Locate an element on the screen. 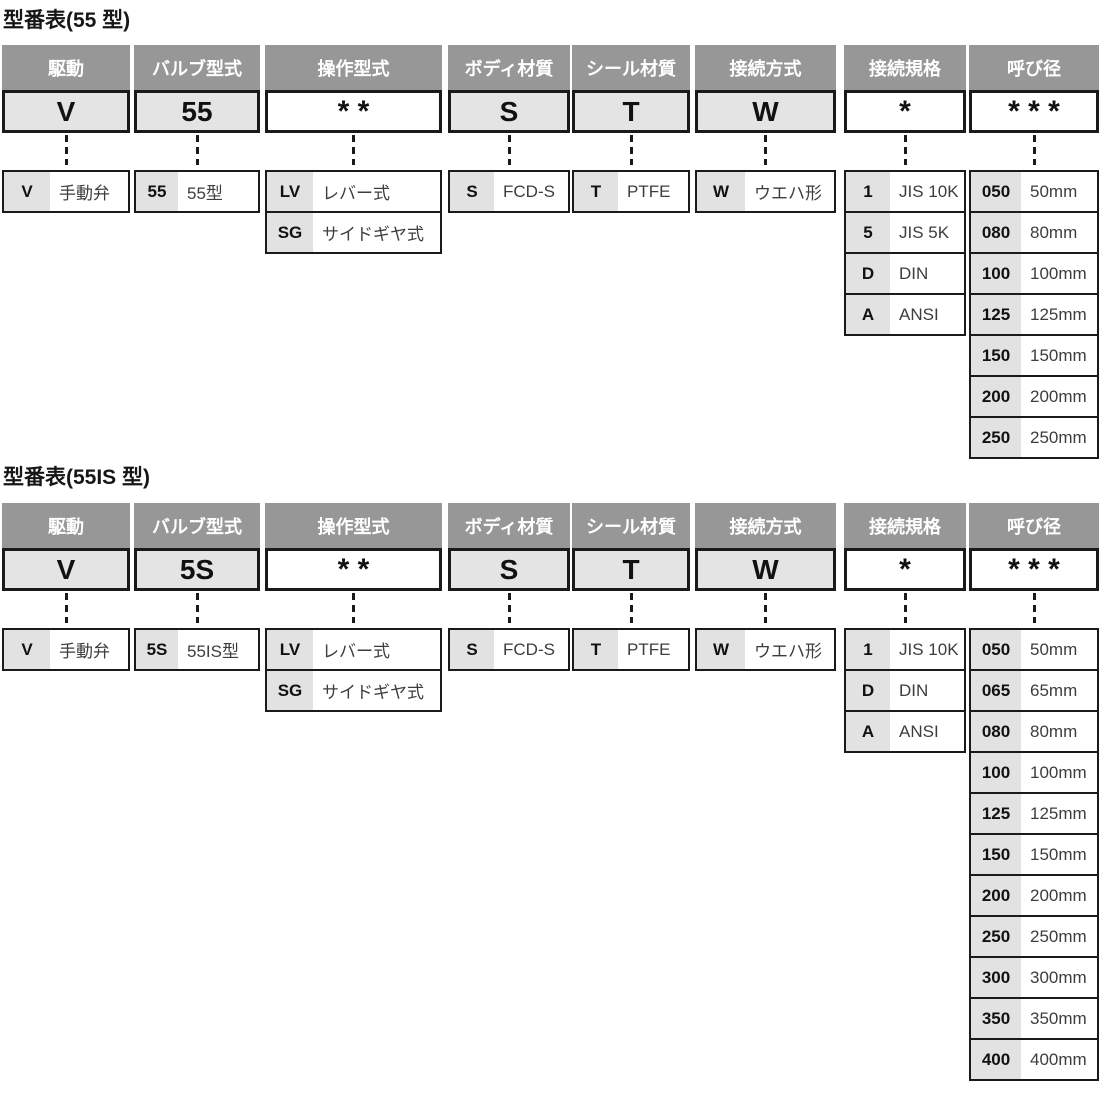  option-code: SG is located at coordinates (290, 690).